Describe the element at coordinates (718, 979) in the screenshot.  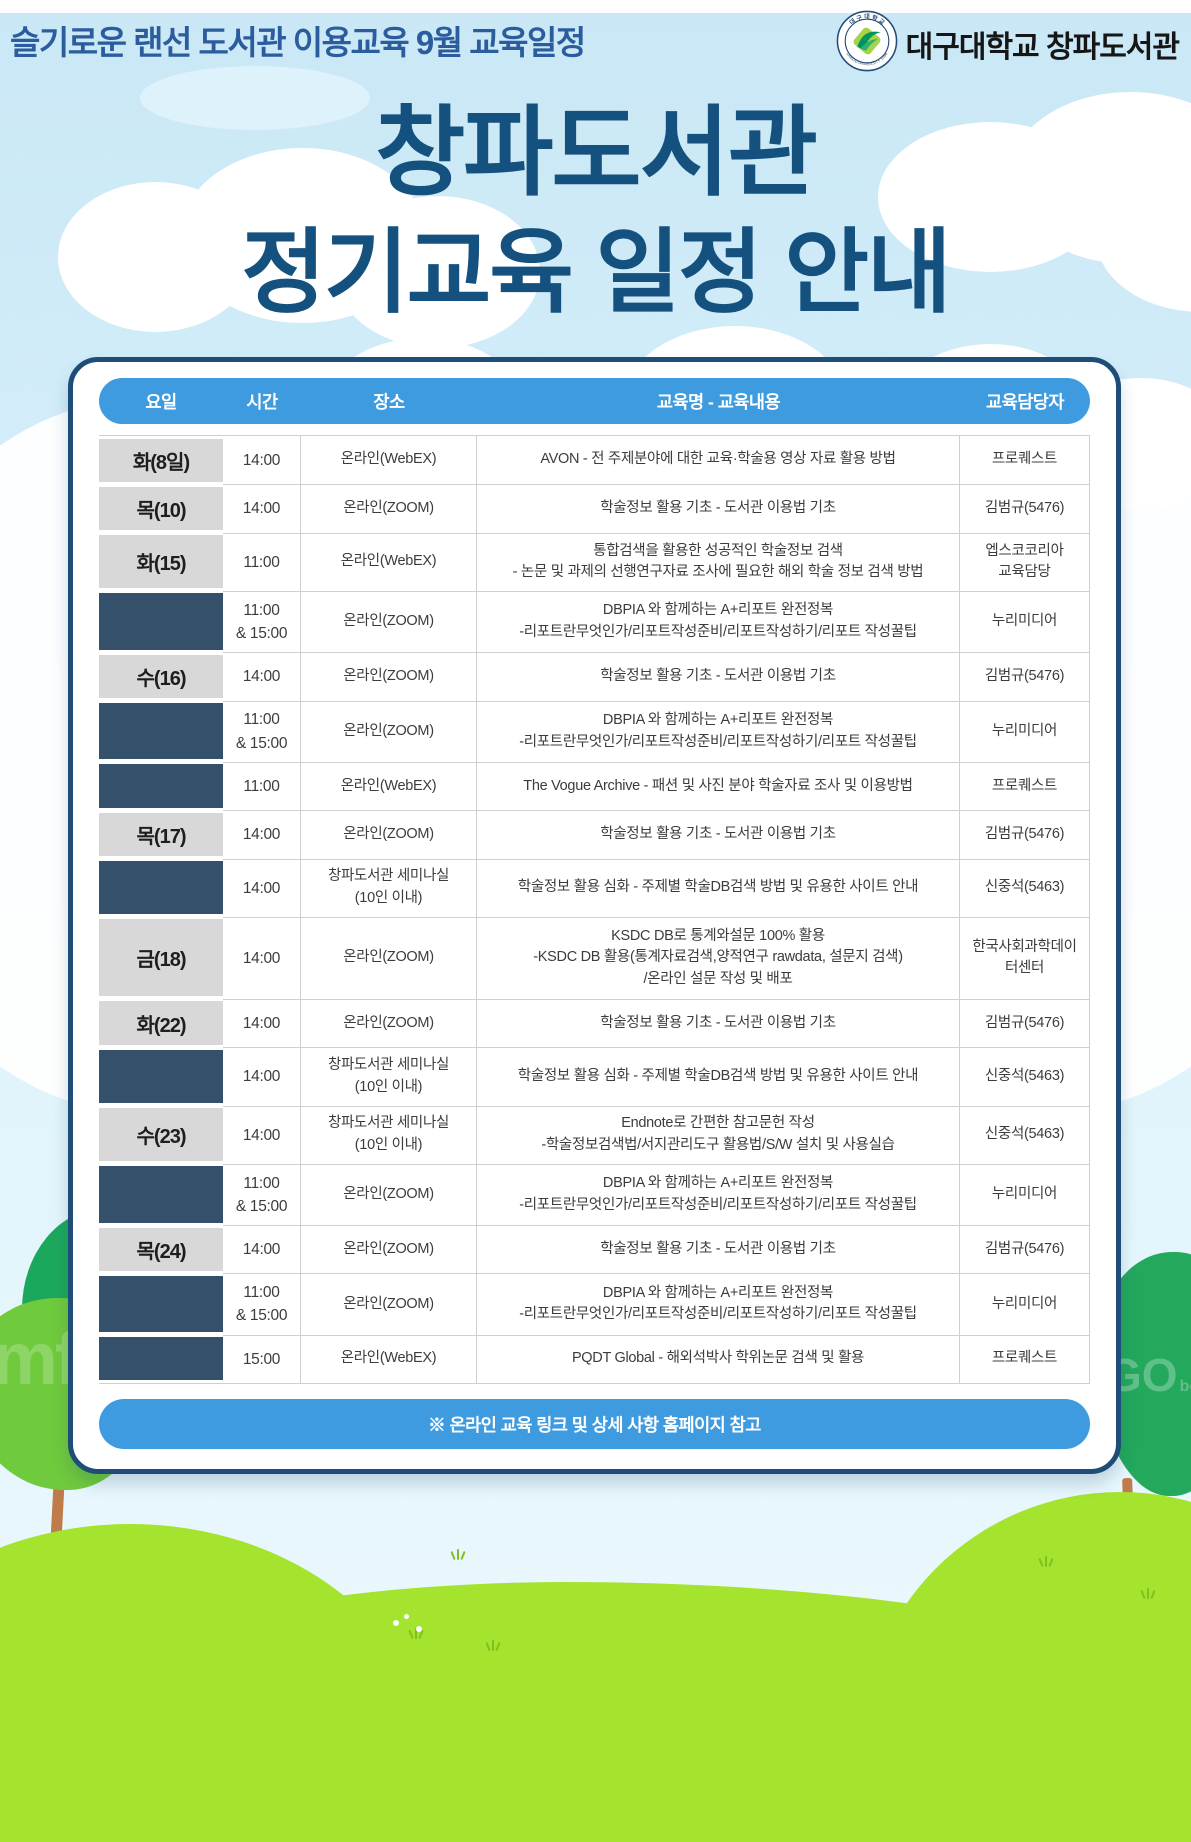
I see `cell-line: /온라인 설문 작성 및 배포` at that location.